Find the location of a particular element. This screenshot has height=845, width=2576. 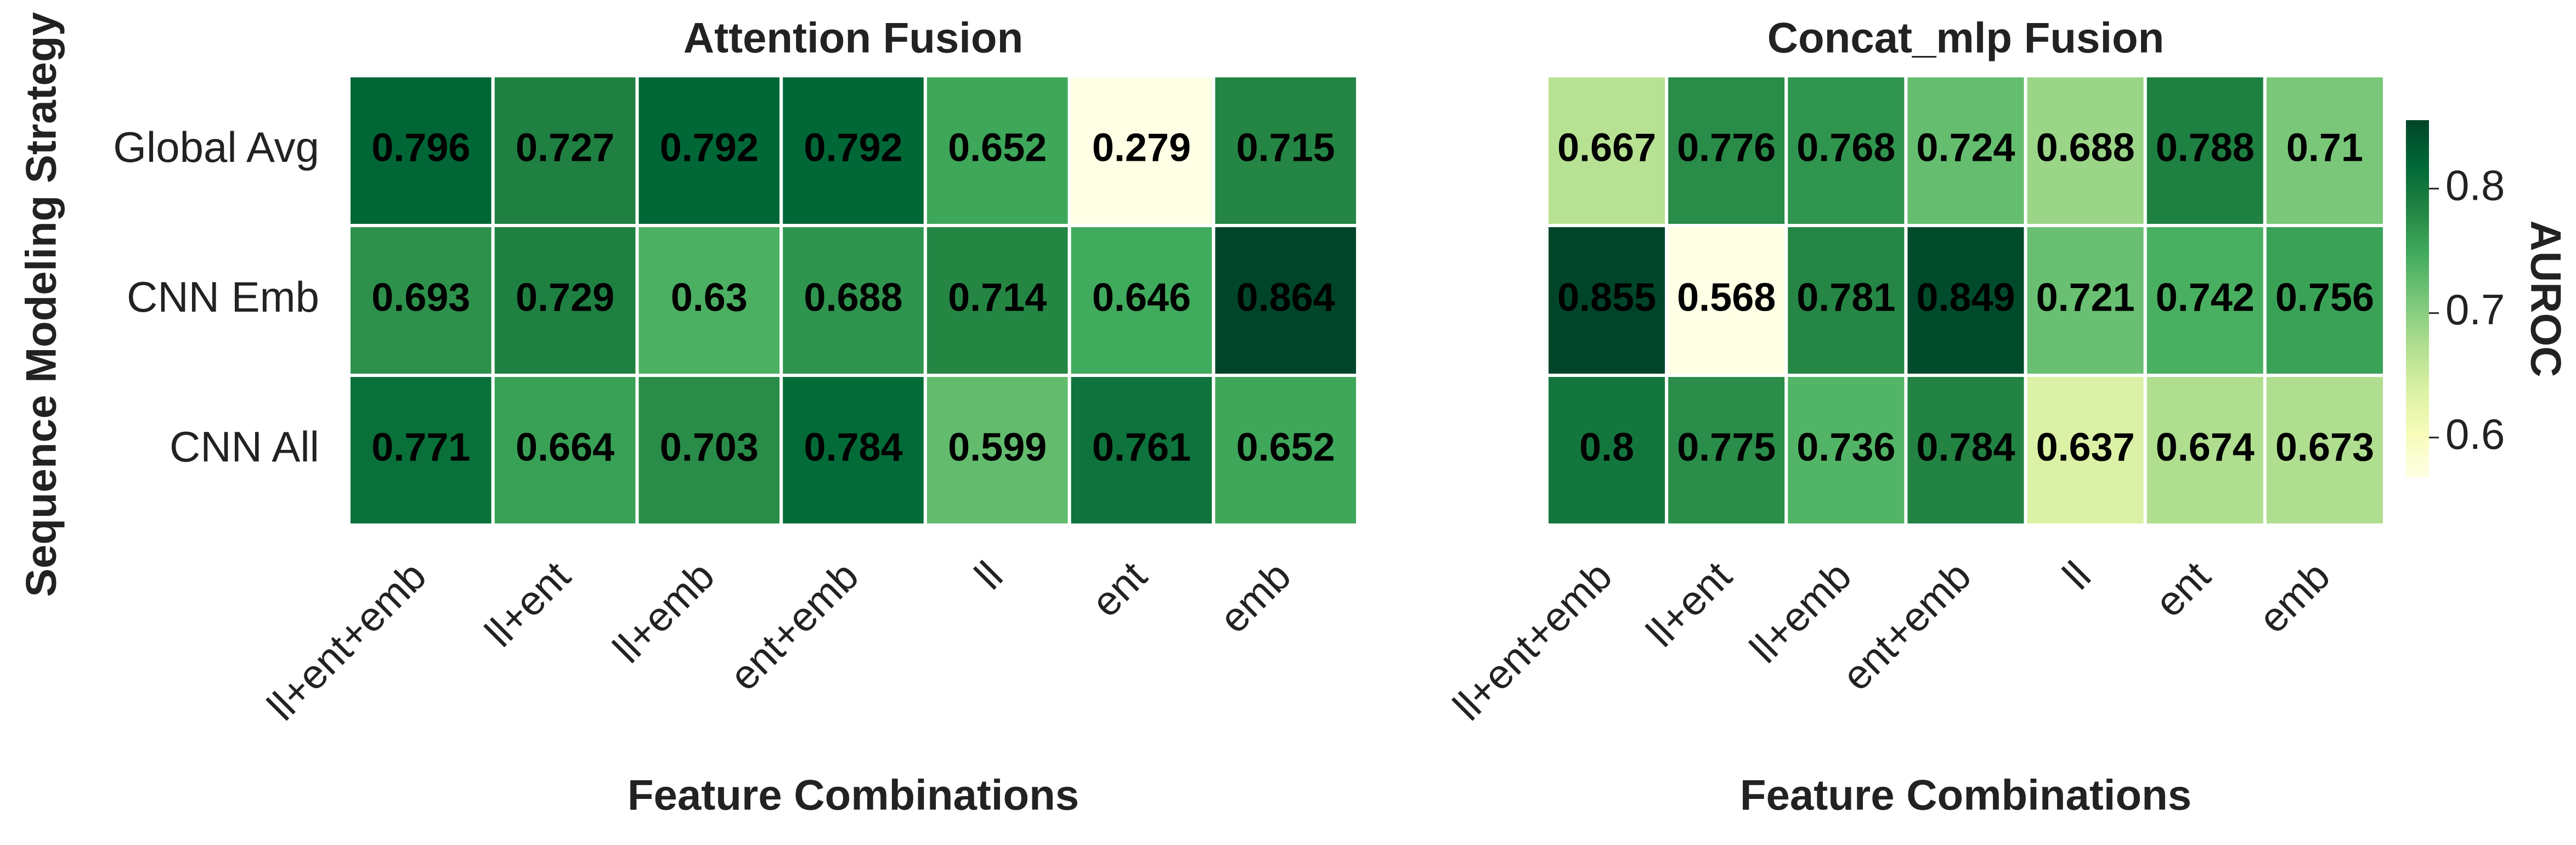

cell-label: 0.568 is located at coordinates (1726, 298).